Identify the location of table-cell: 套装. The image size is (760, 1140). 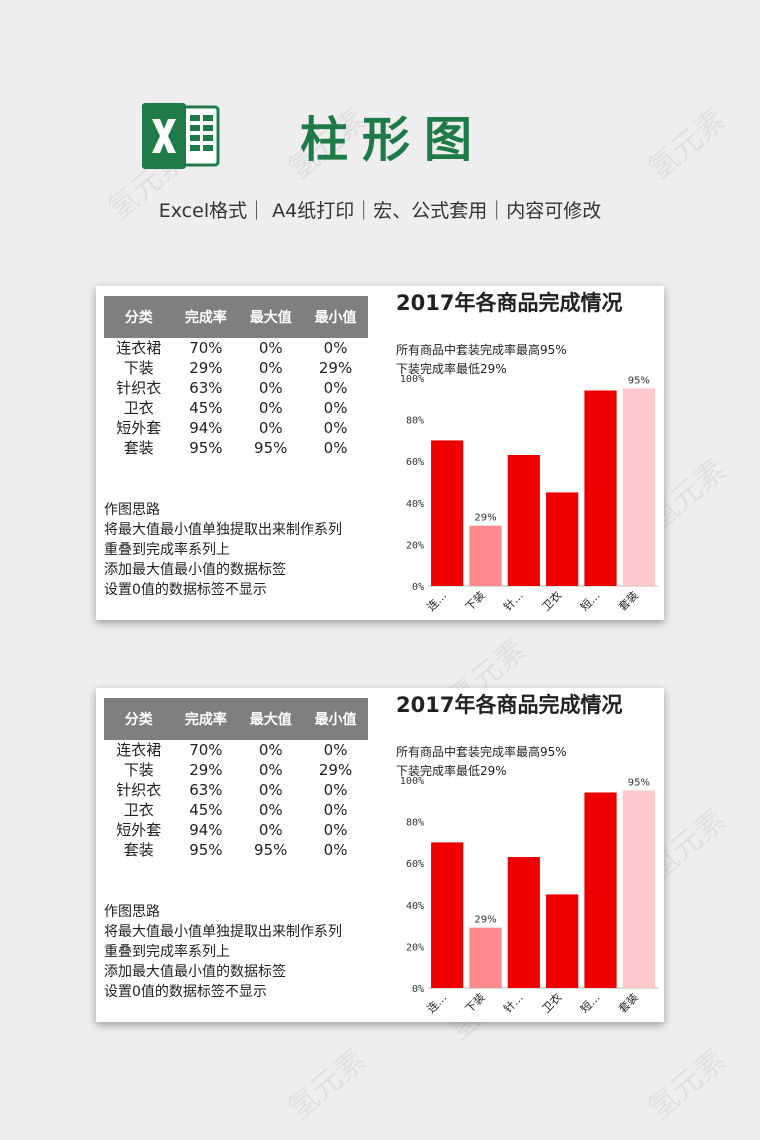
(138, 448).